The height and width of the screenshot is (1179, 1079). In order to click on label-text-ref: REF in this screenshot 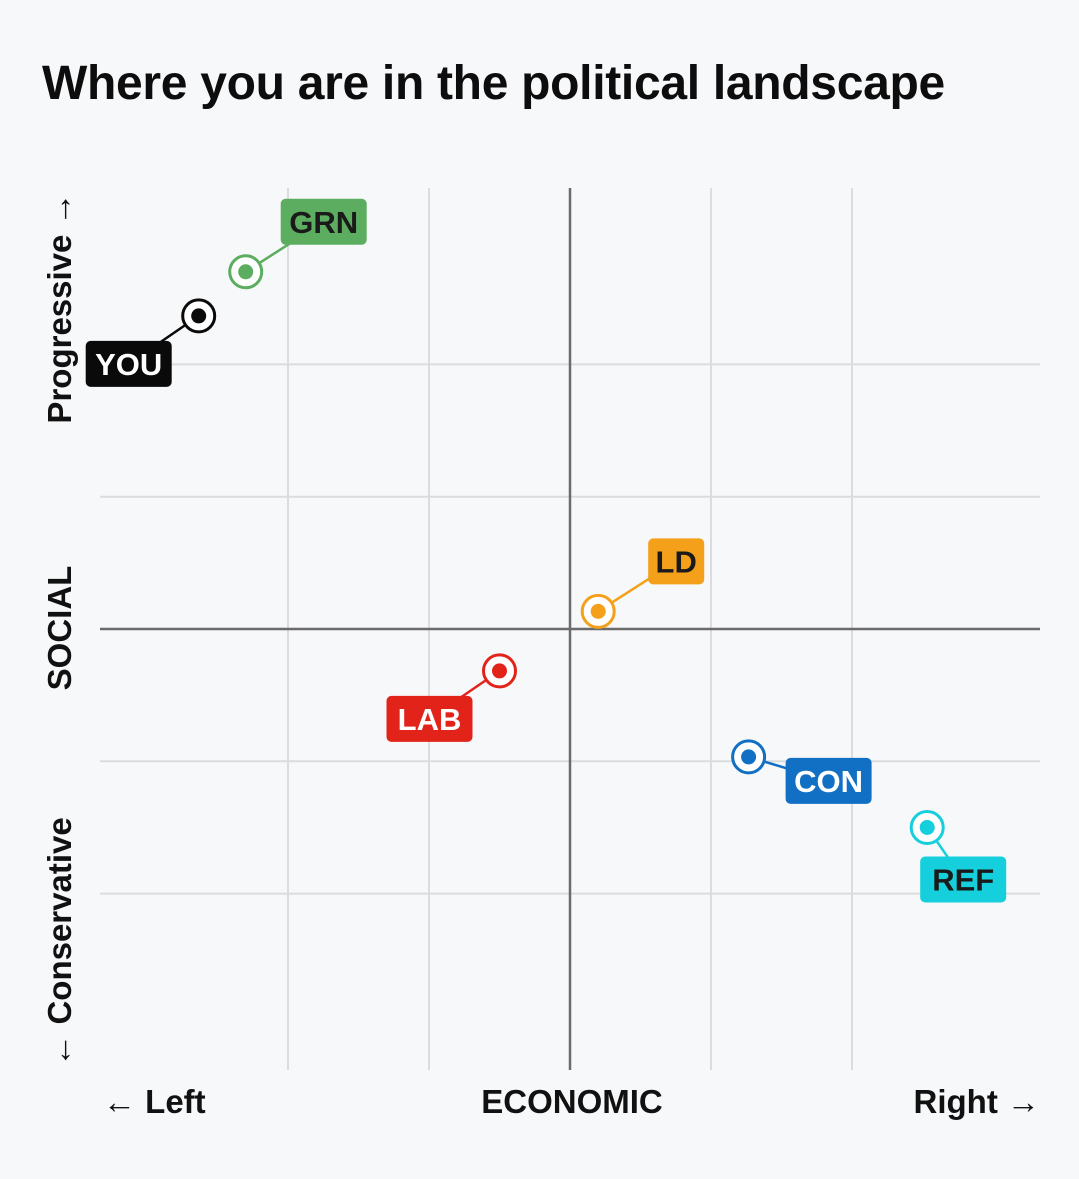, I will do `click(963, 879)`.